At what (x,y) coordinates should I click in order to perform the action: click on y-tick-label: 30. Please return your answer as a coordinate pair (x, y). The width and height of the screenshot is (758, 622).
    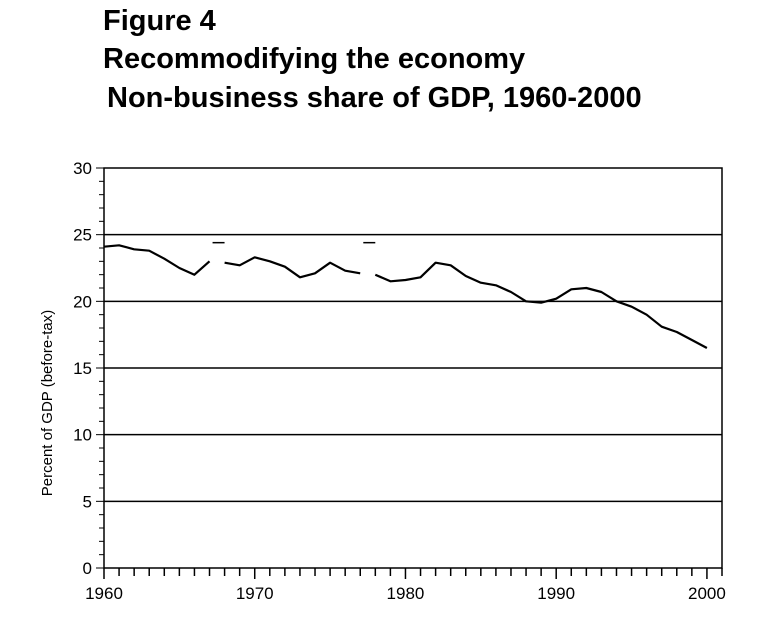
    Looking at the image, I should click on (82, 168).